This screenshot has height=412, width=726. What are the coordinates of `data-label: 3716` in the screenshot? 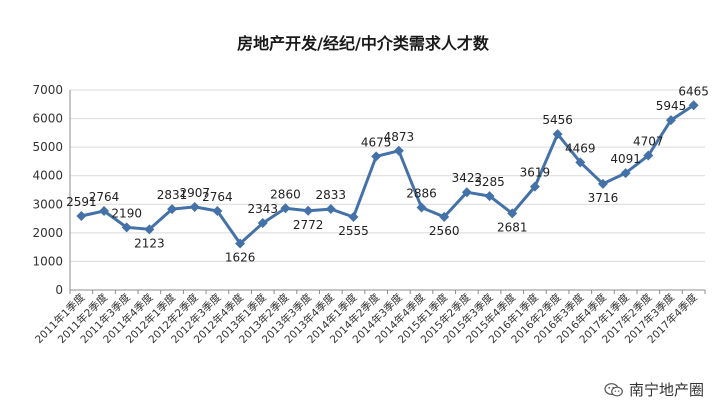 It's located at (603, 198).